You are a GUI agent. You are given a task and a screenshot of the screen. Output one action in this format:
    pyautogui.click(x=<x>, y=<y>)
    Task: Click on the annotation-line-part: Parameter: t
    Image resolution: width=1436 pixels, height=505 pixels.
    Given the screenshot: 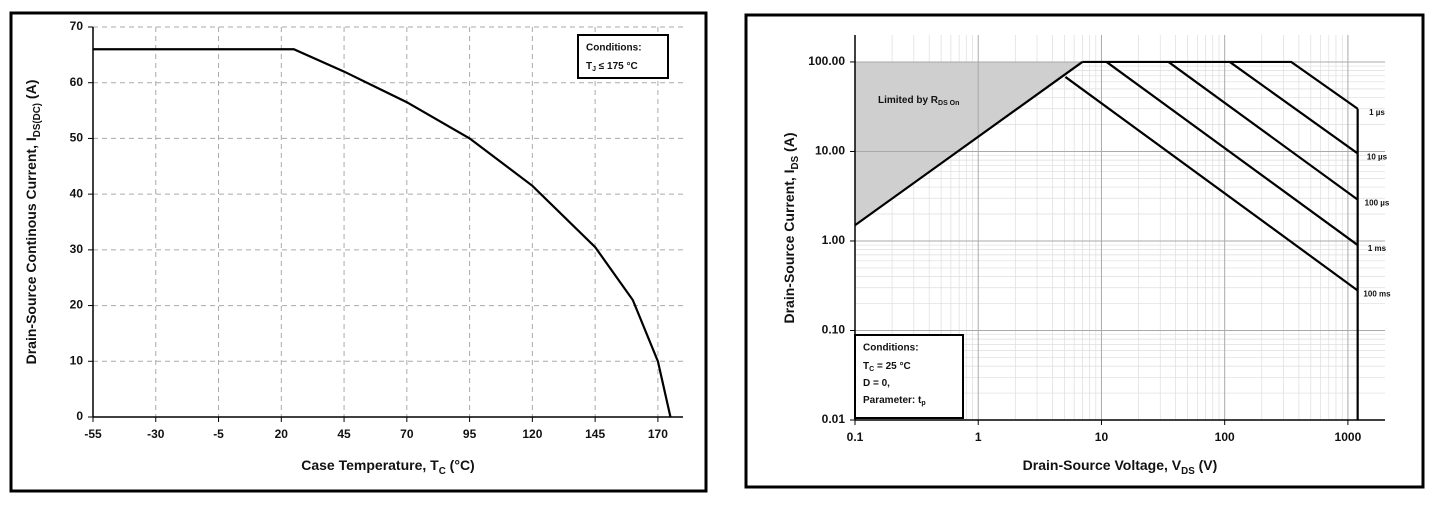 What is the action you would take?
    pyautogui.click(x=892, y=400)
    